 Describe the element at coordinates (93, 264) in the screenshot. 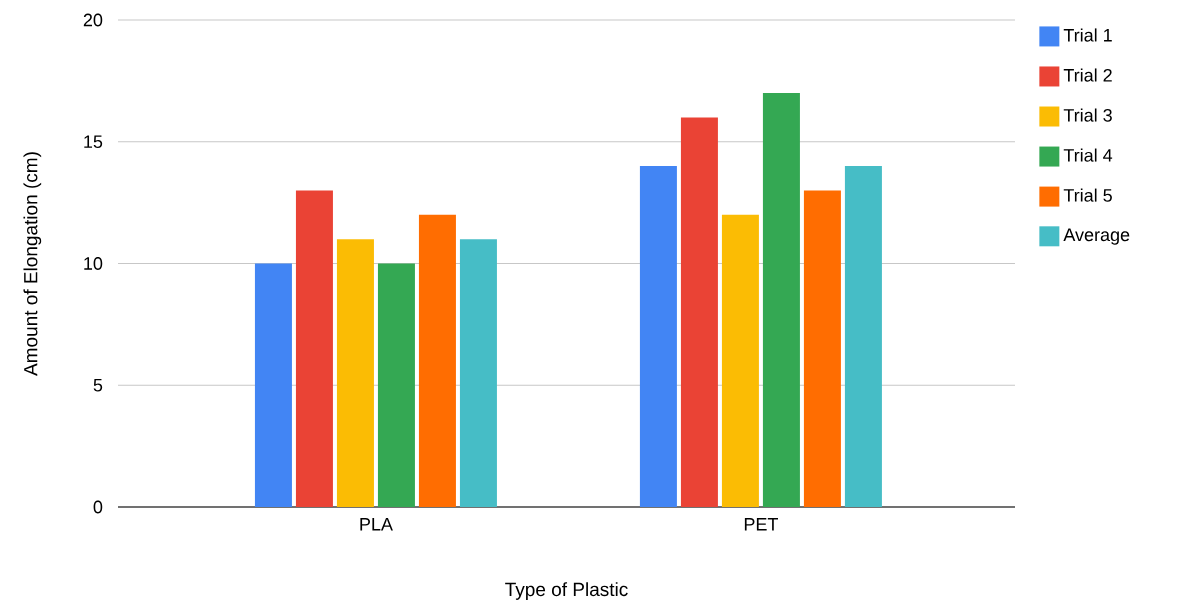

I see `y-tick-label: 10` at that location.